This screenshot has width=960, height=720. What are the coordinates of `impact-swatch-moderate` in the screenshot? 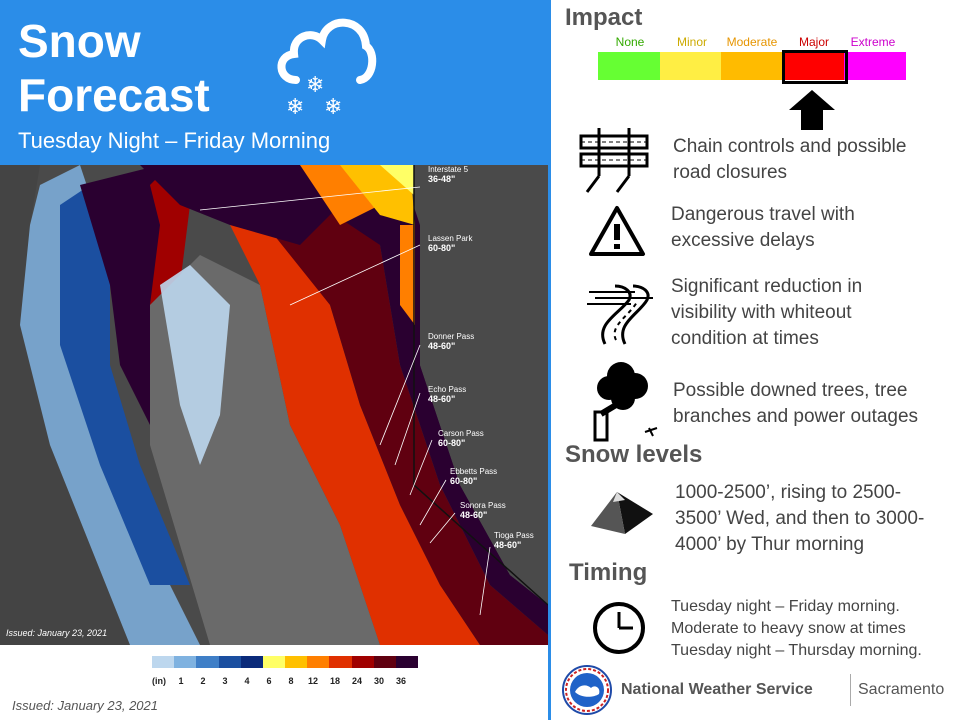 It's located at (752, 66).